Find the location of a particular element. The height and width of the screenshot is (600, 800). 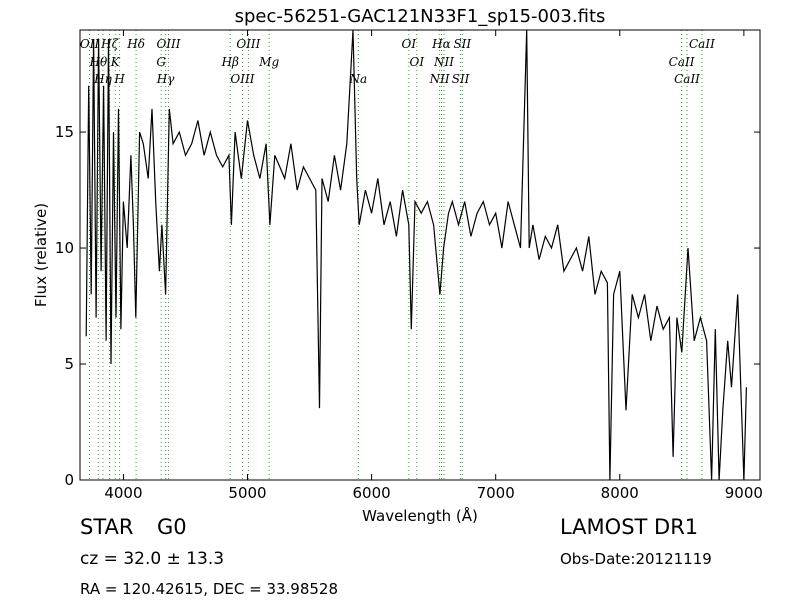

chart-title: spec-56251-GAC121N33F1_sp15-003.fits is located at coordinates (420, 16).